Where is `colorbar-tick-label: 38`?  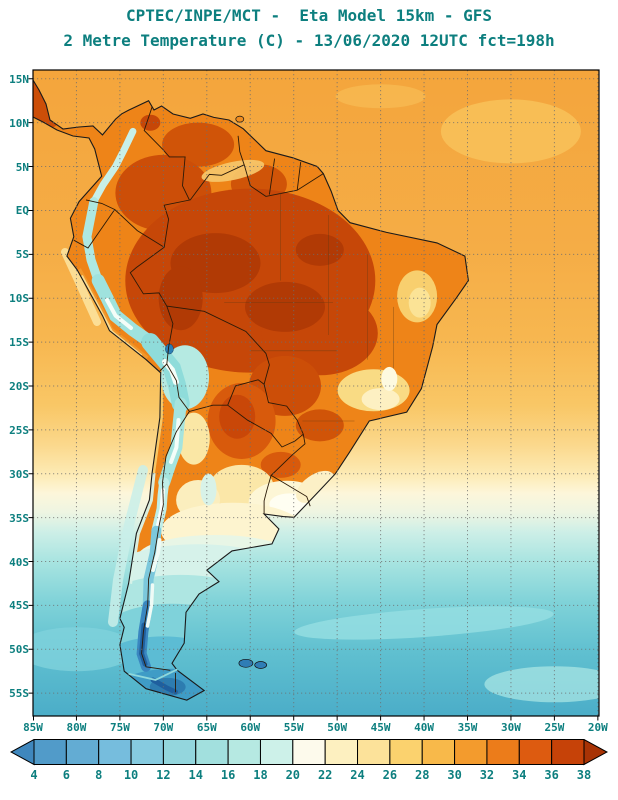
colorbar-tick-label: 38 is located at coordinates (584, 775).